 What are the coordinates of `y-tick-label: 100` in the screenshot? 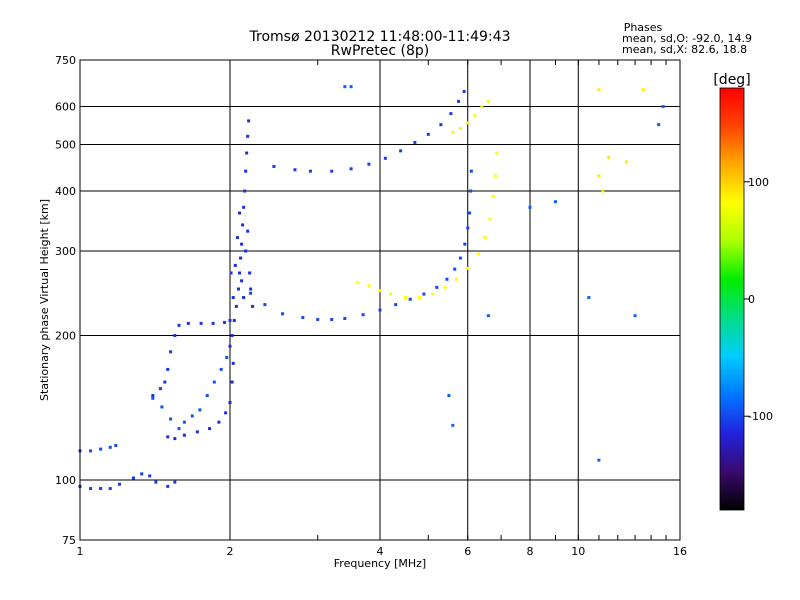 It's located at (65, 480).